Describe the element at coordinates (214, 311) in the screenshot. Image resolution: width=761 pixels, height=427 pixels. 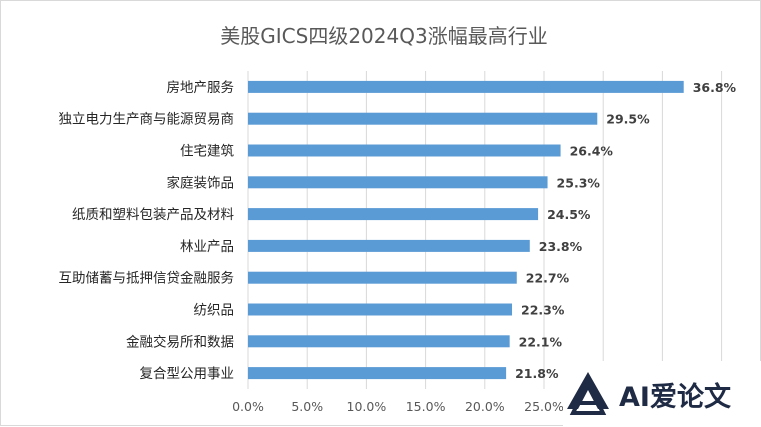
I see `category-label: 纺织品` at that location.